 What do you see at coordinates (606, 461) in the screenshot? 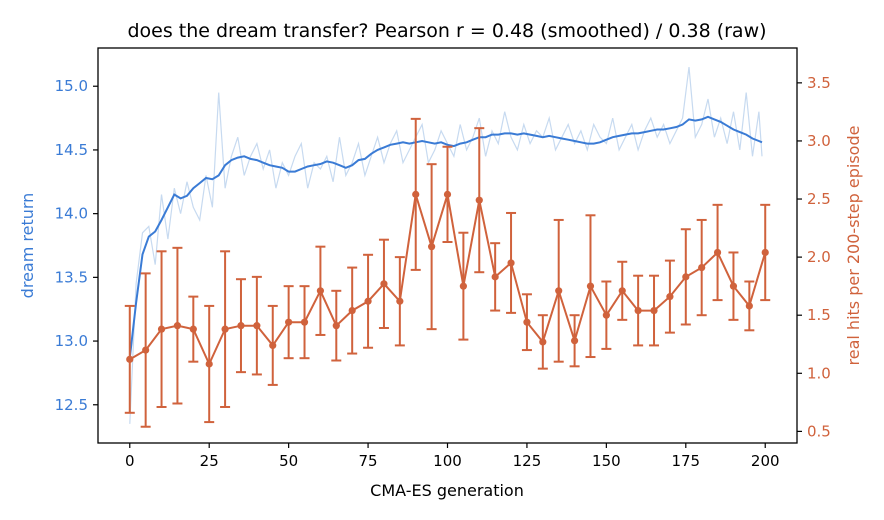
I see `x-tick-label: 150` at bounding box center [606, 461].